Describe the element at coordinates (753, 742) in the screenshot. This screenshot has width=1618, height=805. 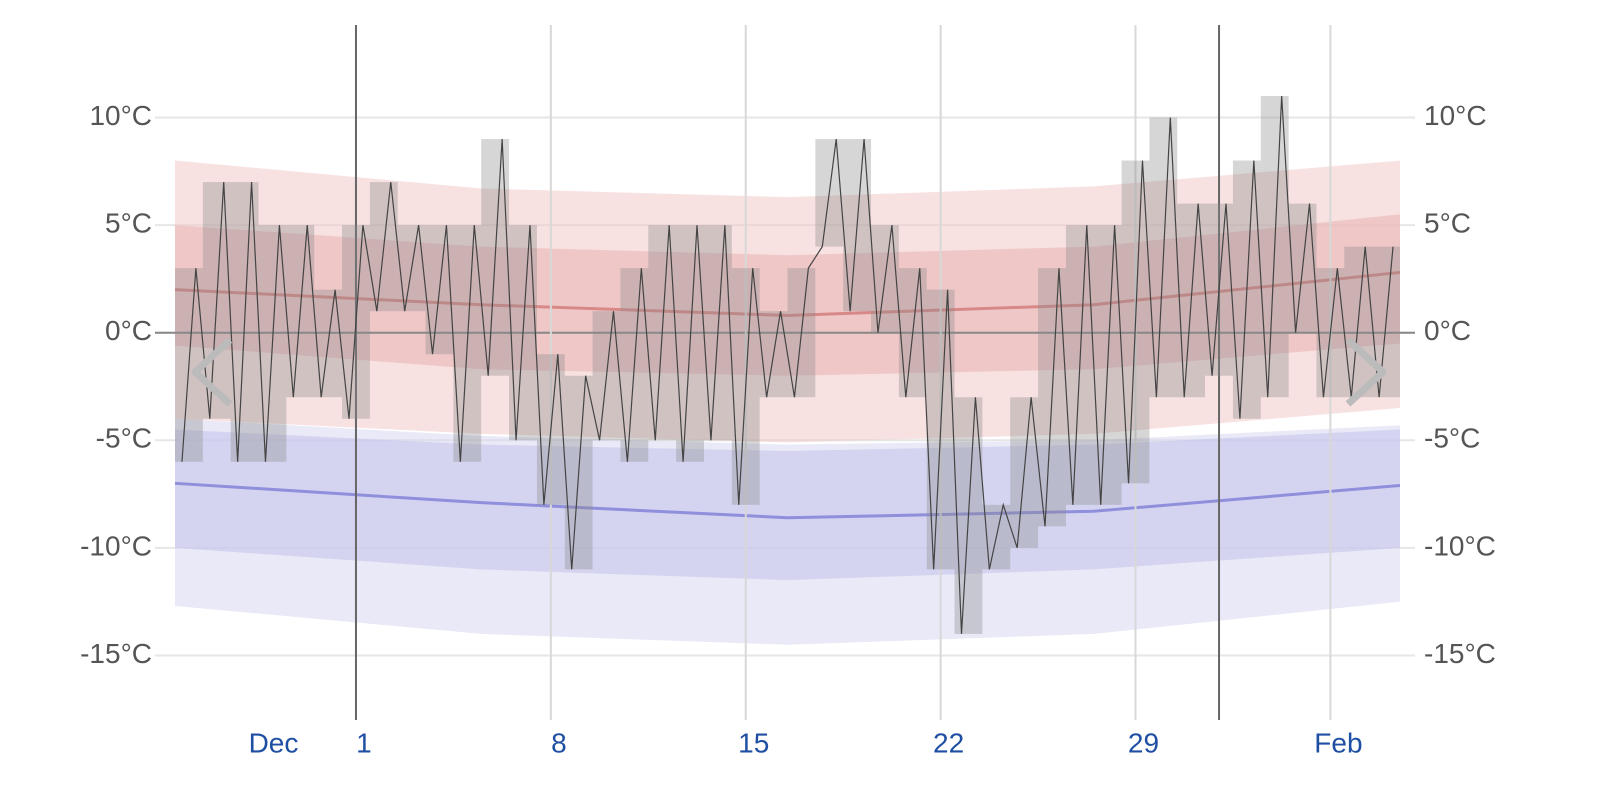
I see `x-tick-label: 15` at that location.